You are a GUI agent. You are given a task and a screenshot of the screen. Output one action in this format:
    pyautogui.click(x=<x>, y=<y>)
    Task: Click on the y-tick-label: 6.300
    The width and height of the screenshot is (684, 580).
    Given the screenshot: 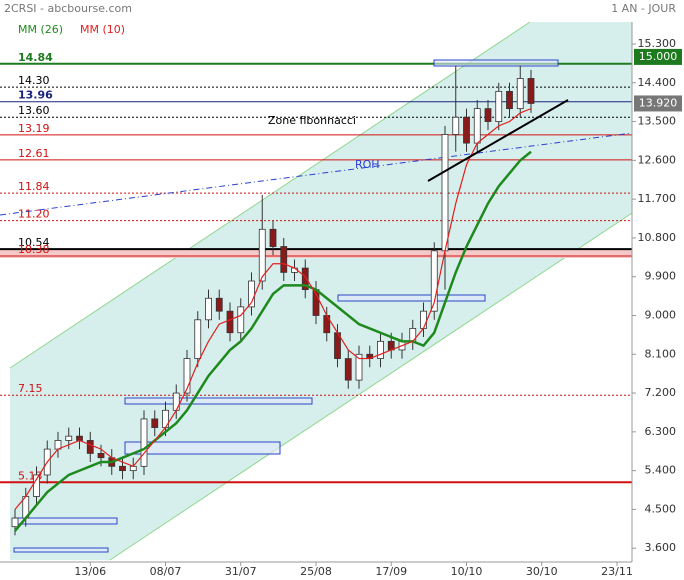 What is the action you would take?
    pyautogui.click(x=661, y=431)
    